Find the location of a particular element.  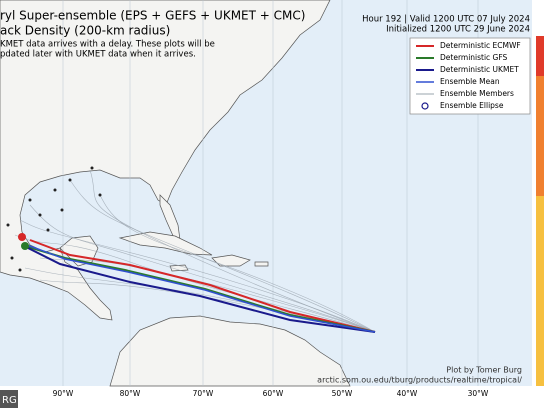

south-america is located at coordinates (230, 351).